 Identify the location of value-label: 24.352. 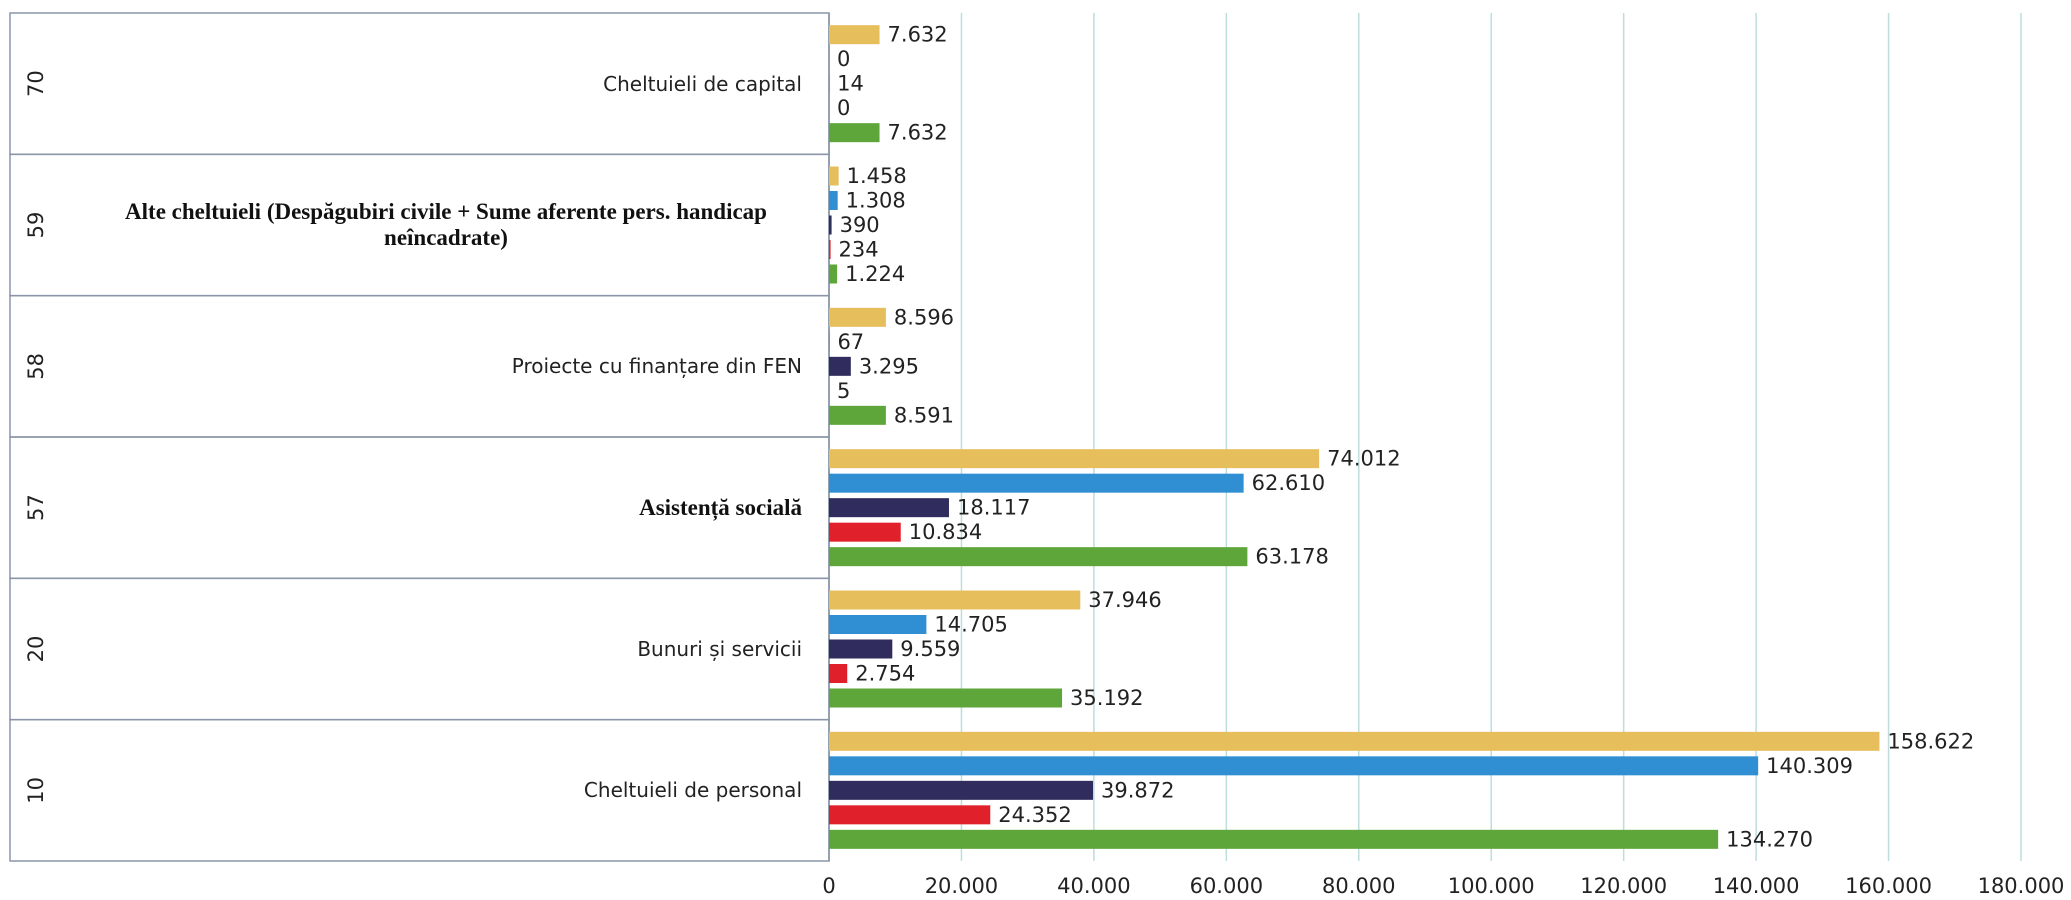
(1034, 815).